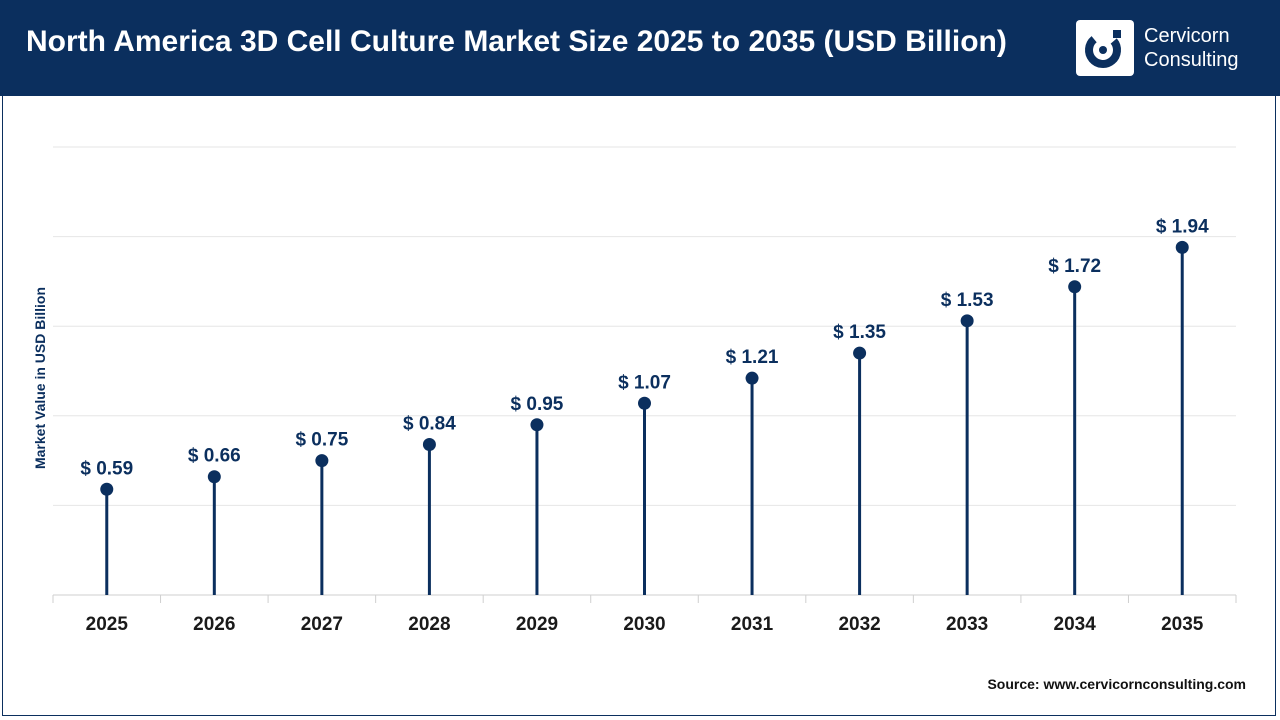  Describe the element at coordinates (429, 624) in the screenshot. I see `x-tick-label: 2028` at that location.